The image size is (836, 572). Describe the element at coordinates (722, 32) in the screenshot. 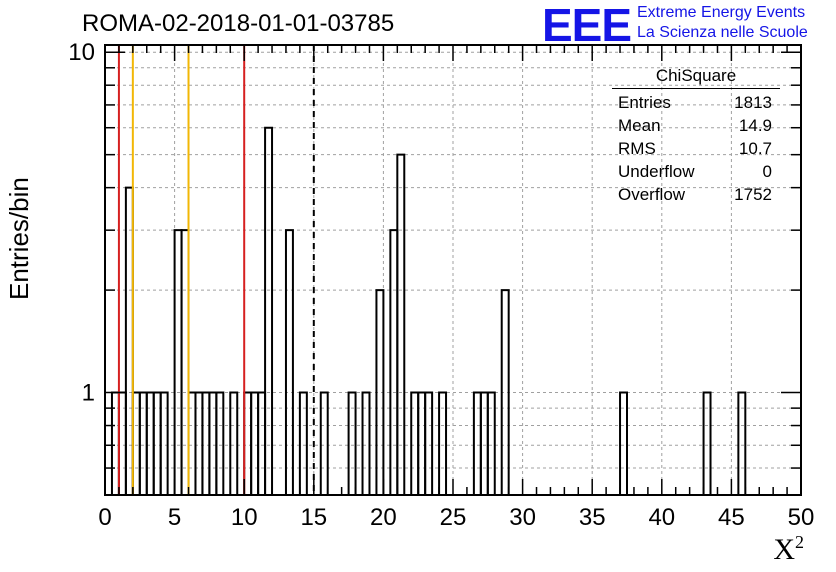

I see `logo-tagline-2: La Scienza nelle Scuole` at that location.